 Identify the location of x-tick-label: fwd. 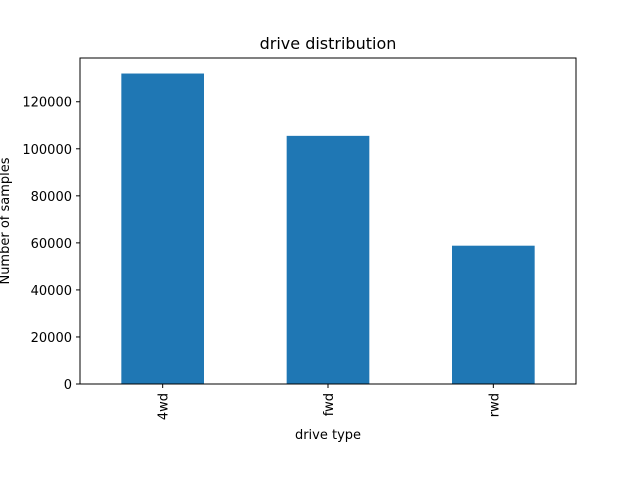
(329, 404).